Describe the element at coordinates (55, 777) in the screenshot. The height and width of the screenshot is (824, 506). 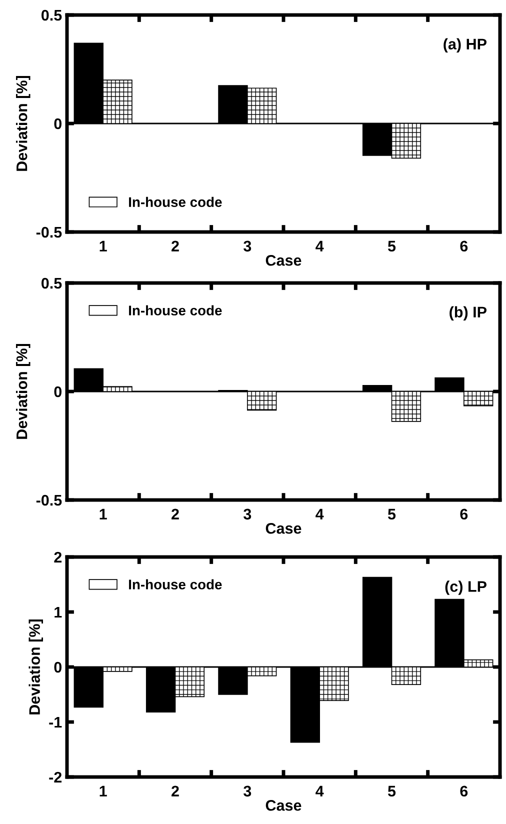
I see `y-tick-label: -2` at that location.